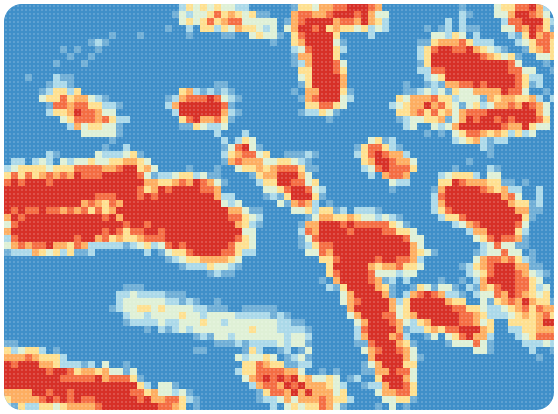  I want to click on heat-cell, so click(552, 7).